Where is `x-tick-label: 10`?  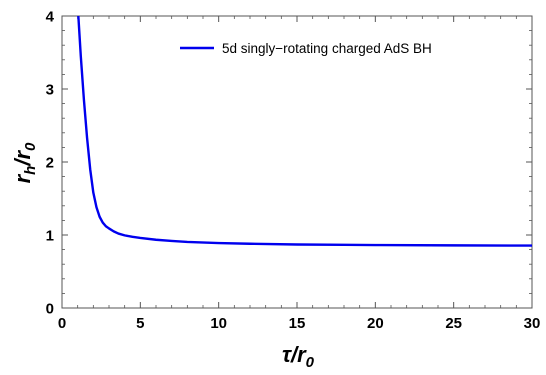 x-tick-label: 10 is located at coordinates (218, 323).